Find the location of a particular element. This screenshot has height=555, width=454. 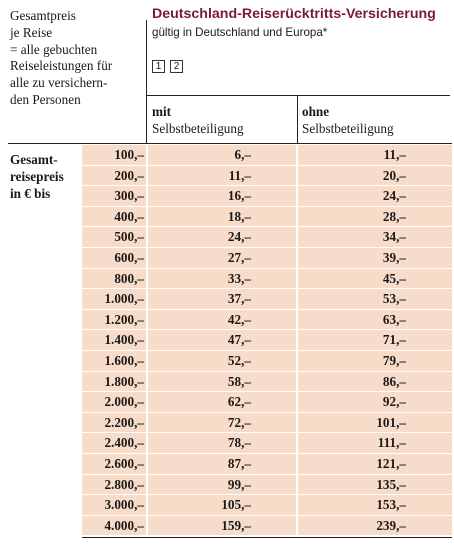

without-deductible-cell: 121,– is located at coordinates (375, 463).